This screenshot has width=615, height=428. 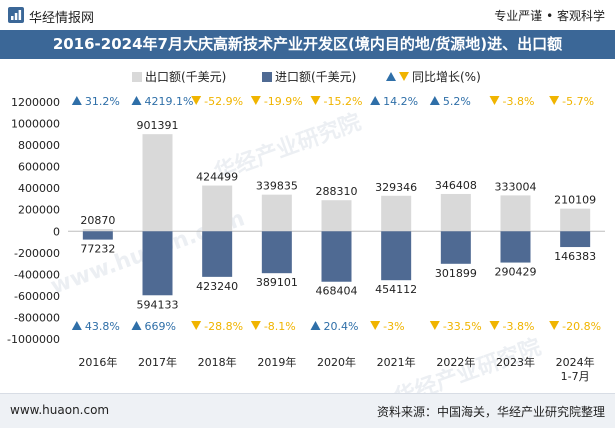 What do you see at coordinates (16, 15) in the screenshot?
I see `huajing-logo-icon` at bounding box center [16, 15].